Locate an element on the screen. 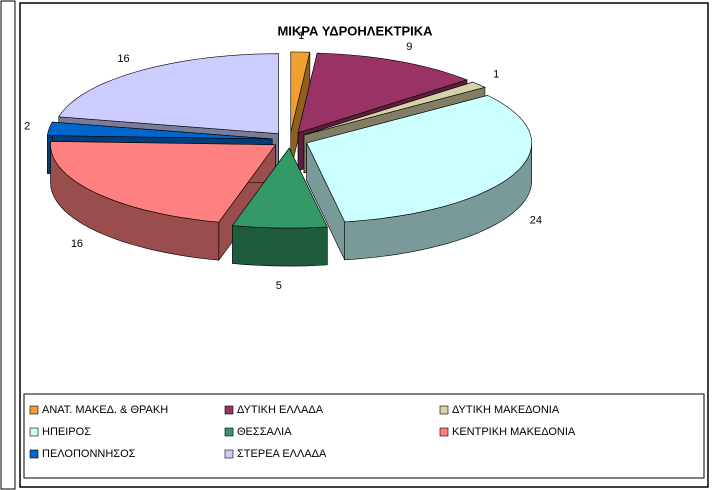 The width and height of the screenshot is (712, 490). legend-label: ΑΝΑΤ. ΜΑΚΕΔ. & ΘΡΑΚΗ is located at coordinates (105, 410).